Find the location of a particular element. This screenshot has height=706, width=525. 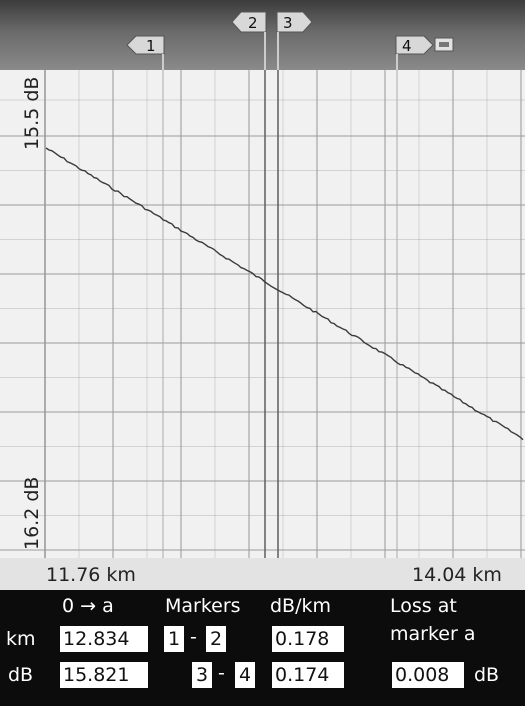

x-axis-right-label: 14.04 km is located at coordinates (457, 575).